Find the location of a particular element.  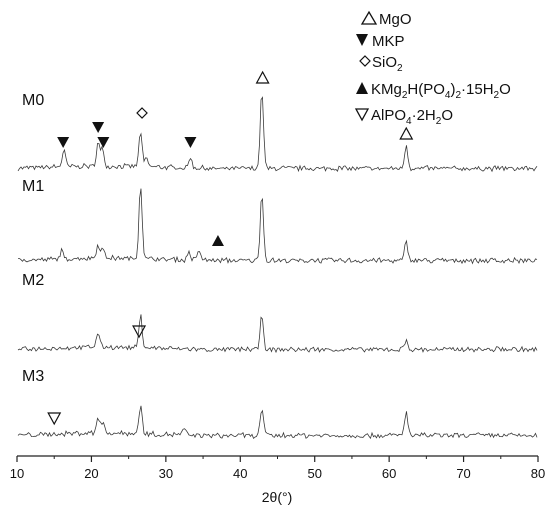

legend-label-sio2: SiO2 is located at coordinates (387, 64).